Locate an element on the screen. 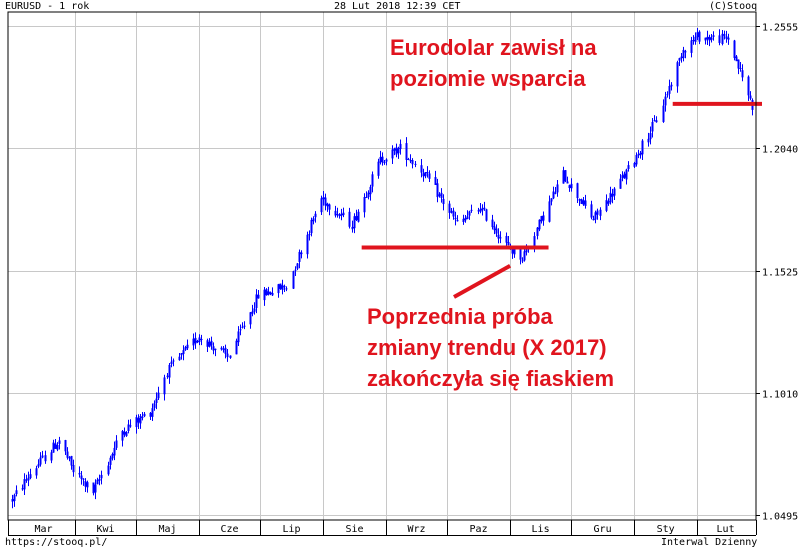 This screenshot has height=550, width=800. x-tick-label: Wrz is located at coordinates (417, 529).